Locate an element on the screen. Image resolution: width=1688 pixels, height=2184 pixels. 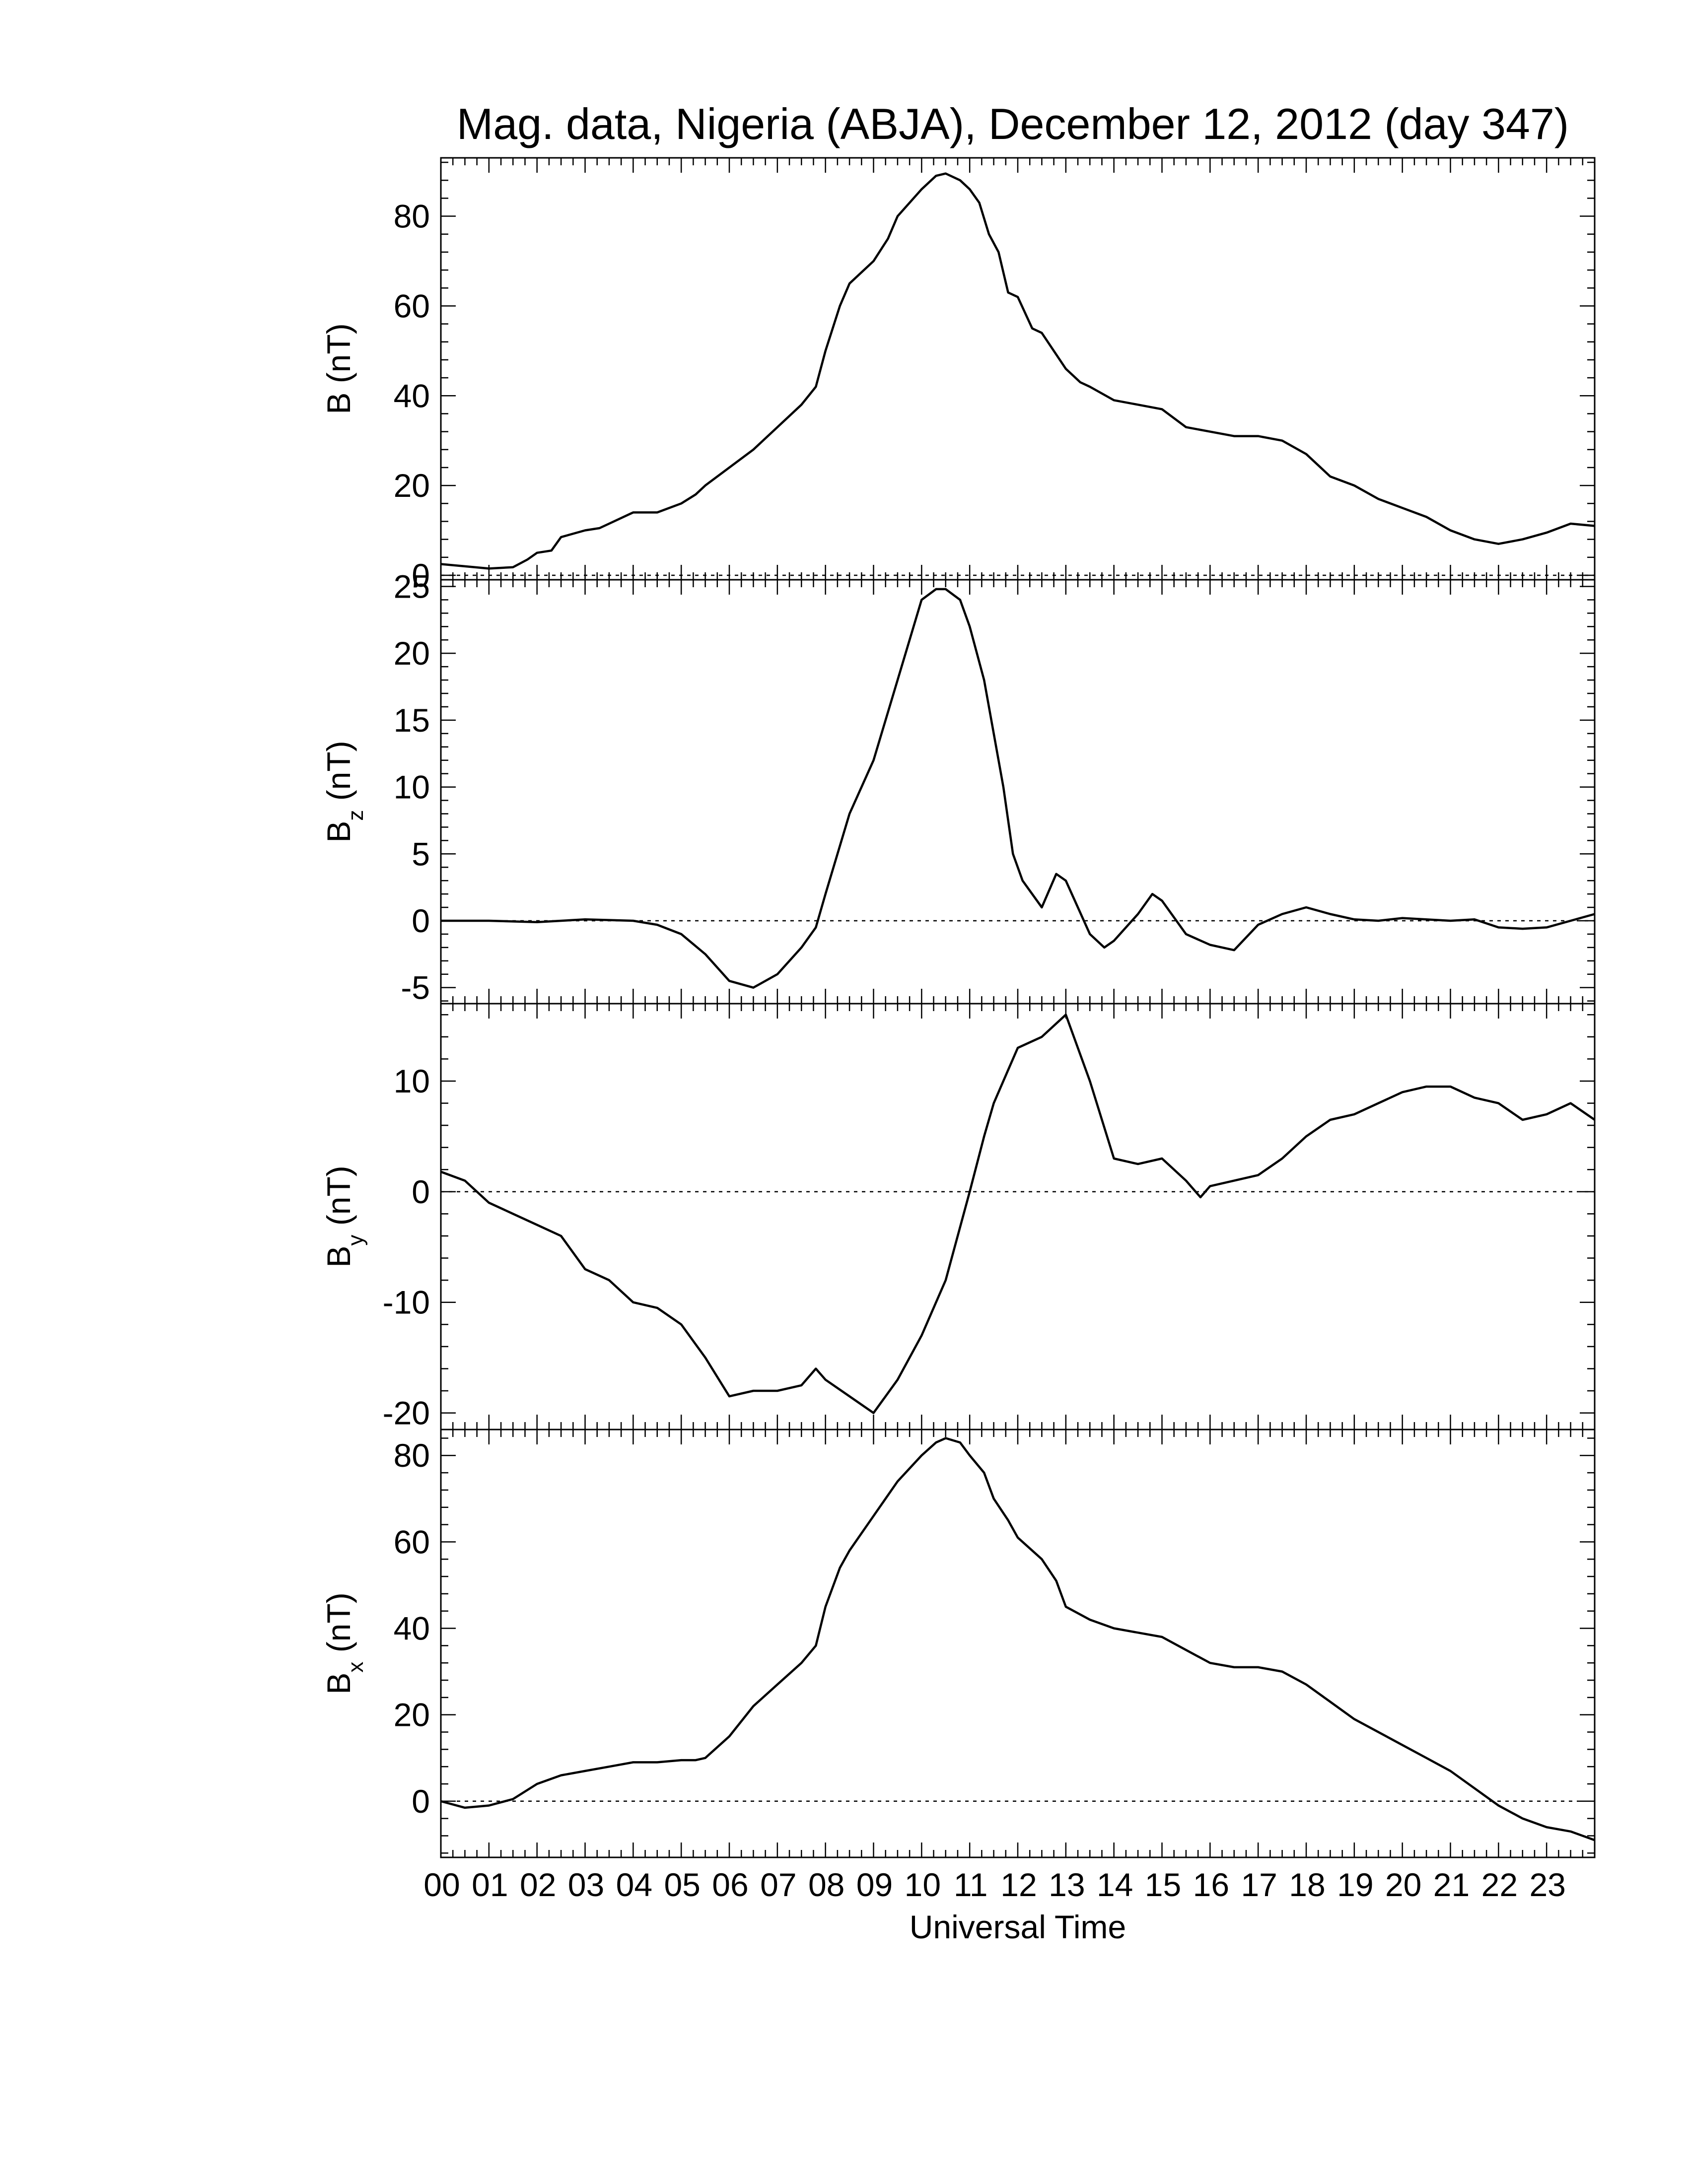
x-tick-label: 01 is located at coordinates (490, 1884).